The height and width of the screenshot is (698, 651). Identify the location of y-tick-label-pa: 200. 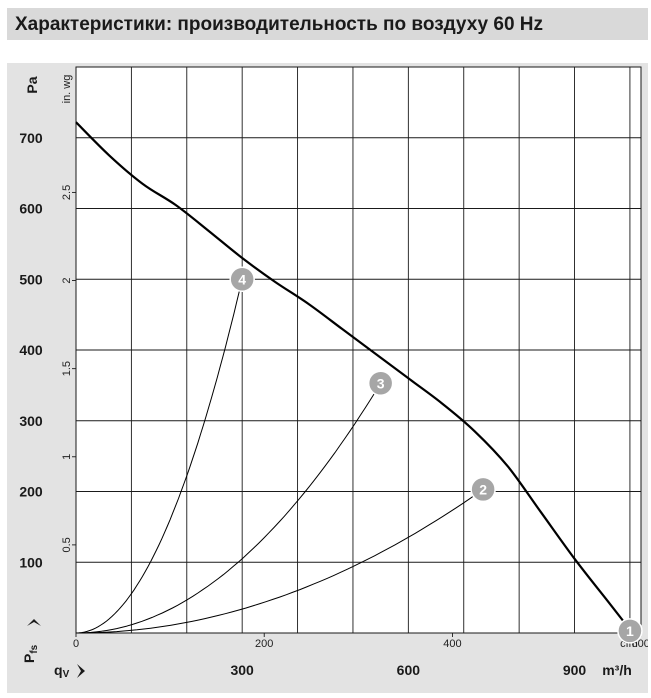
(31, 492).